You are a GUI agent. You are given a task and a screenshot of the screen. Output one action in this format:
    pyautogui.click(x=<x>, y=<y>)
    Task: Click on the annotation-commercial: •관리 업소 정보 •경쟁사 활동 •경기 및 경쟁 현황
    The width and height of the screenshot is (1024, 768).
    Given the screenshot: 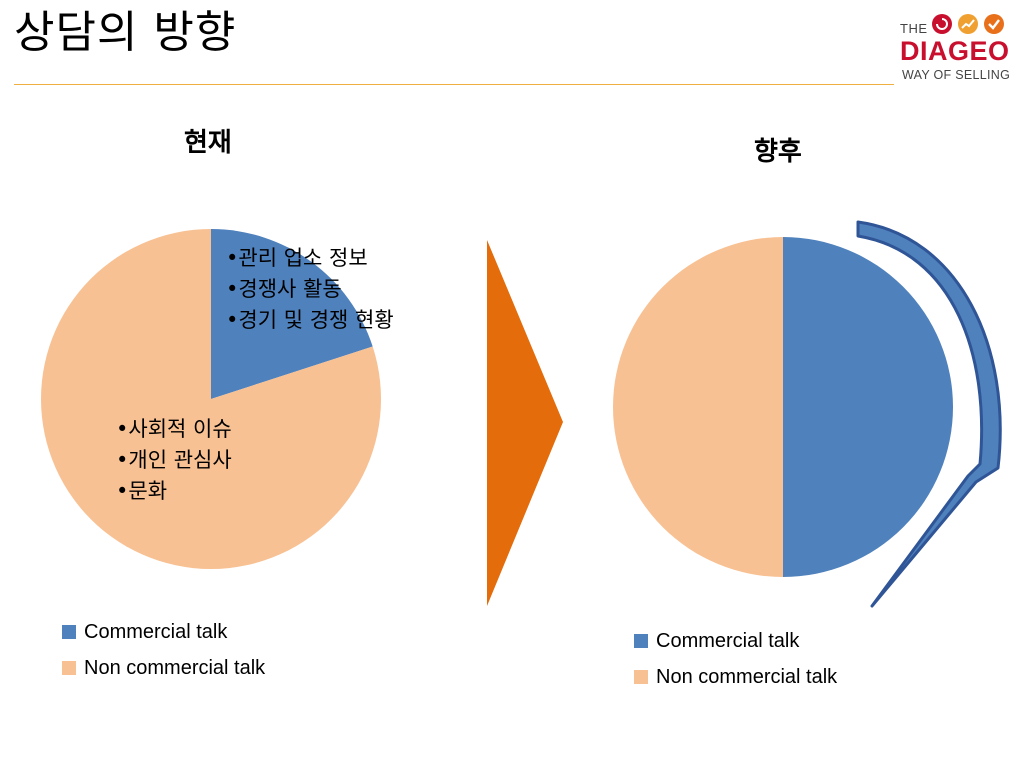 What is the action you would take?
    pyautogui.click(x=310, y=289)
    